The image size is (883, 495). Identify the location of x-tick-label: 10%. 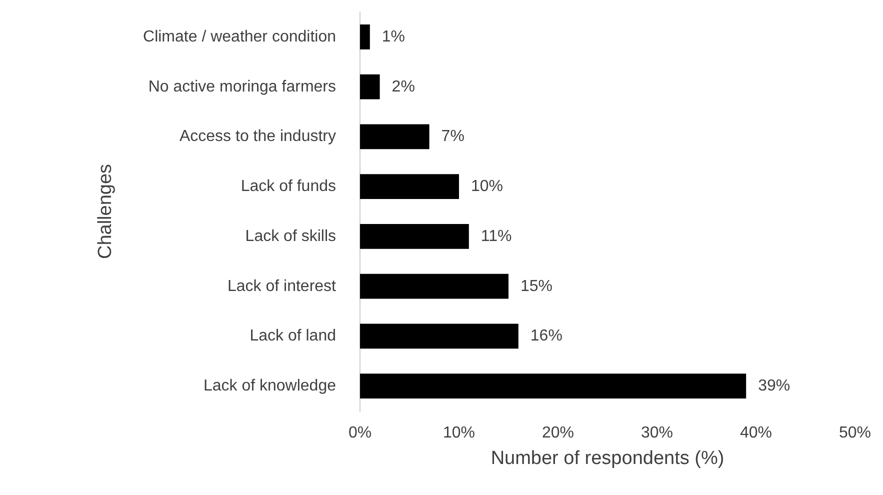
(459, 433).